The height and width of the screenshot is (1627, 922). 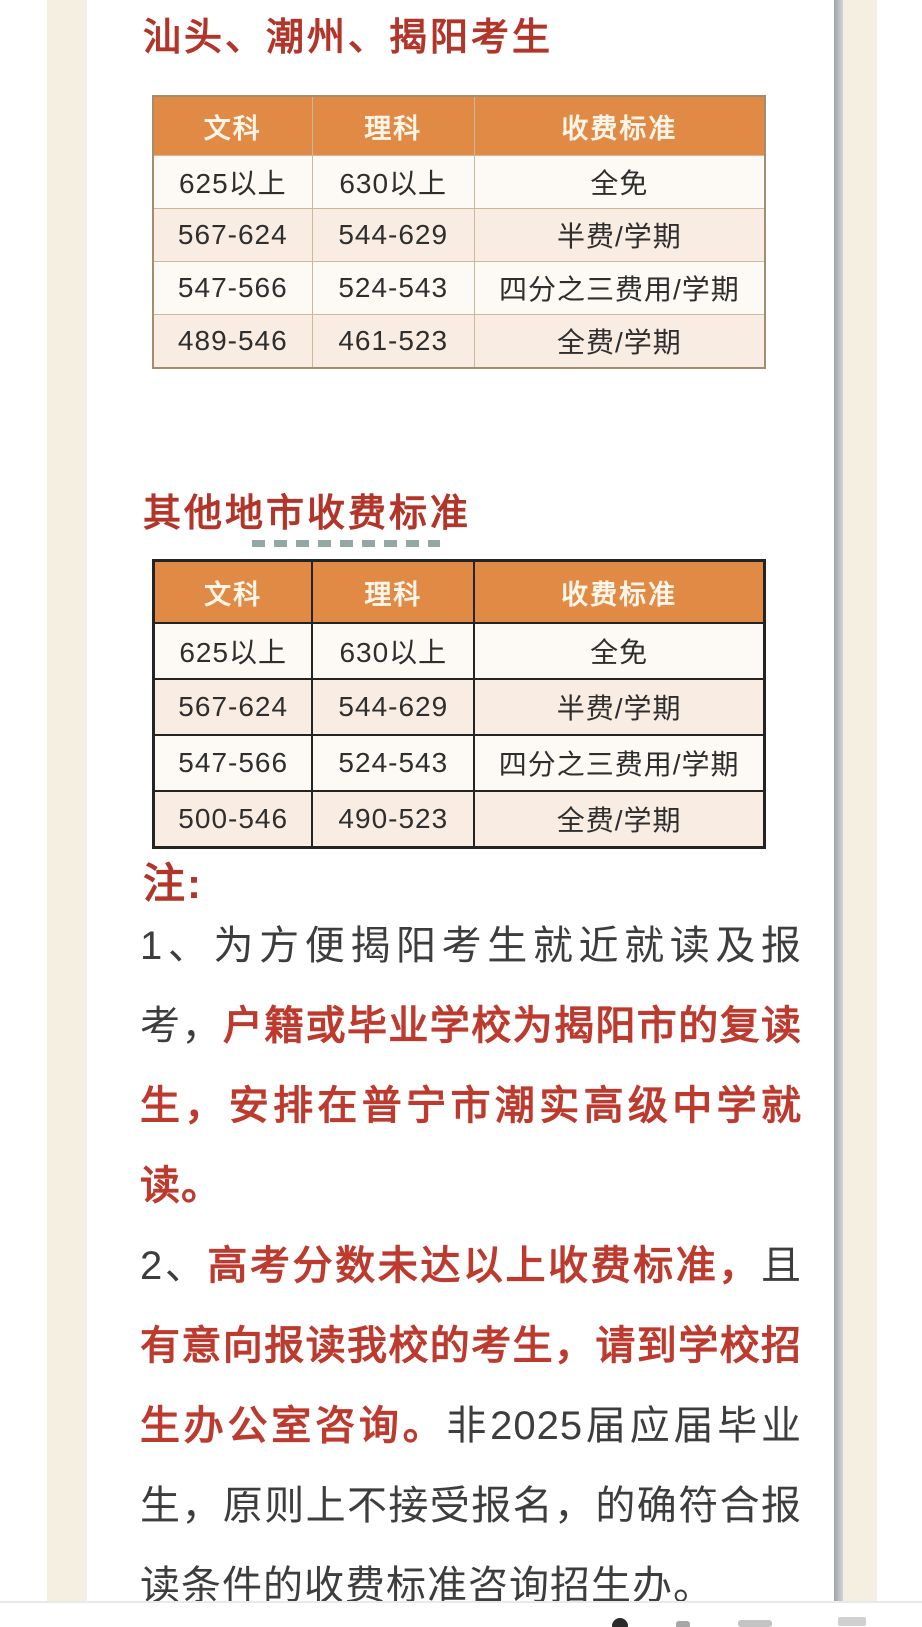 What do you see at coordinates (838, 800) in the screenshot?
I see `card-right-shadow` at bounding box center [838, 800].